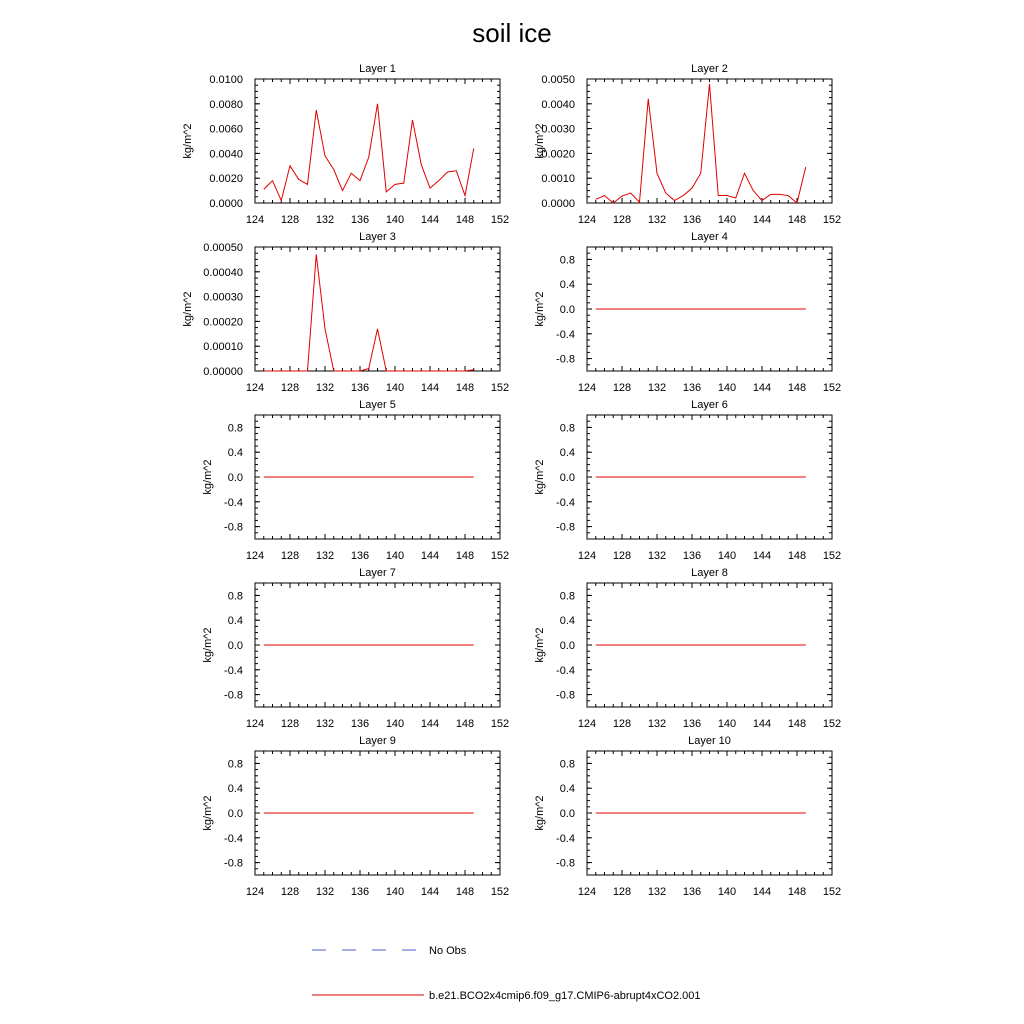 Image resolution: width=1024 pixels, height=1024 pixels. Describe the element at coordinates (223, 372) in the screenshot. I see `y-tick-label: 0.00000` at that location.